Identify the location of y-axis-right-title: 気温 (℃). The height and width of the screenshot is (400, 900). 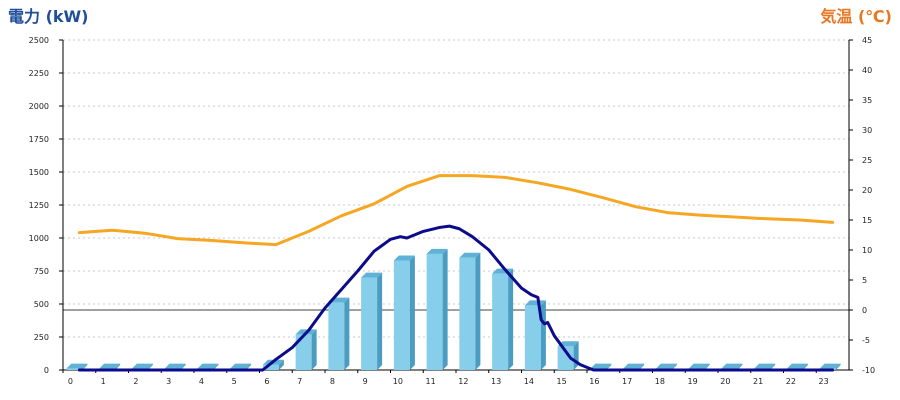
(856, 16).